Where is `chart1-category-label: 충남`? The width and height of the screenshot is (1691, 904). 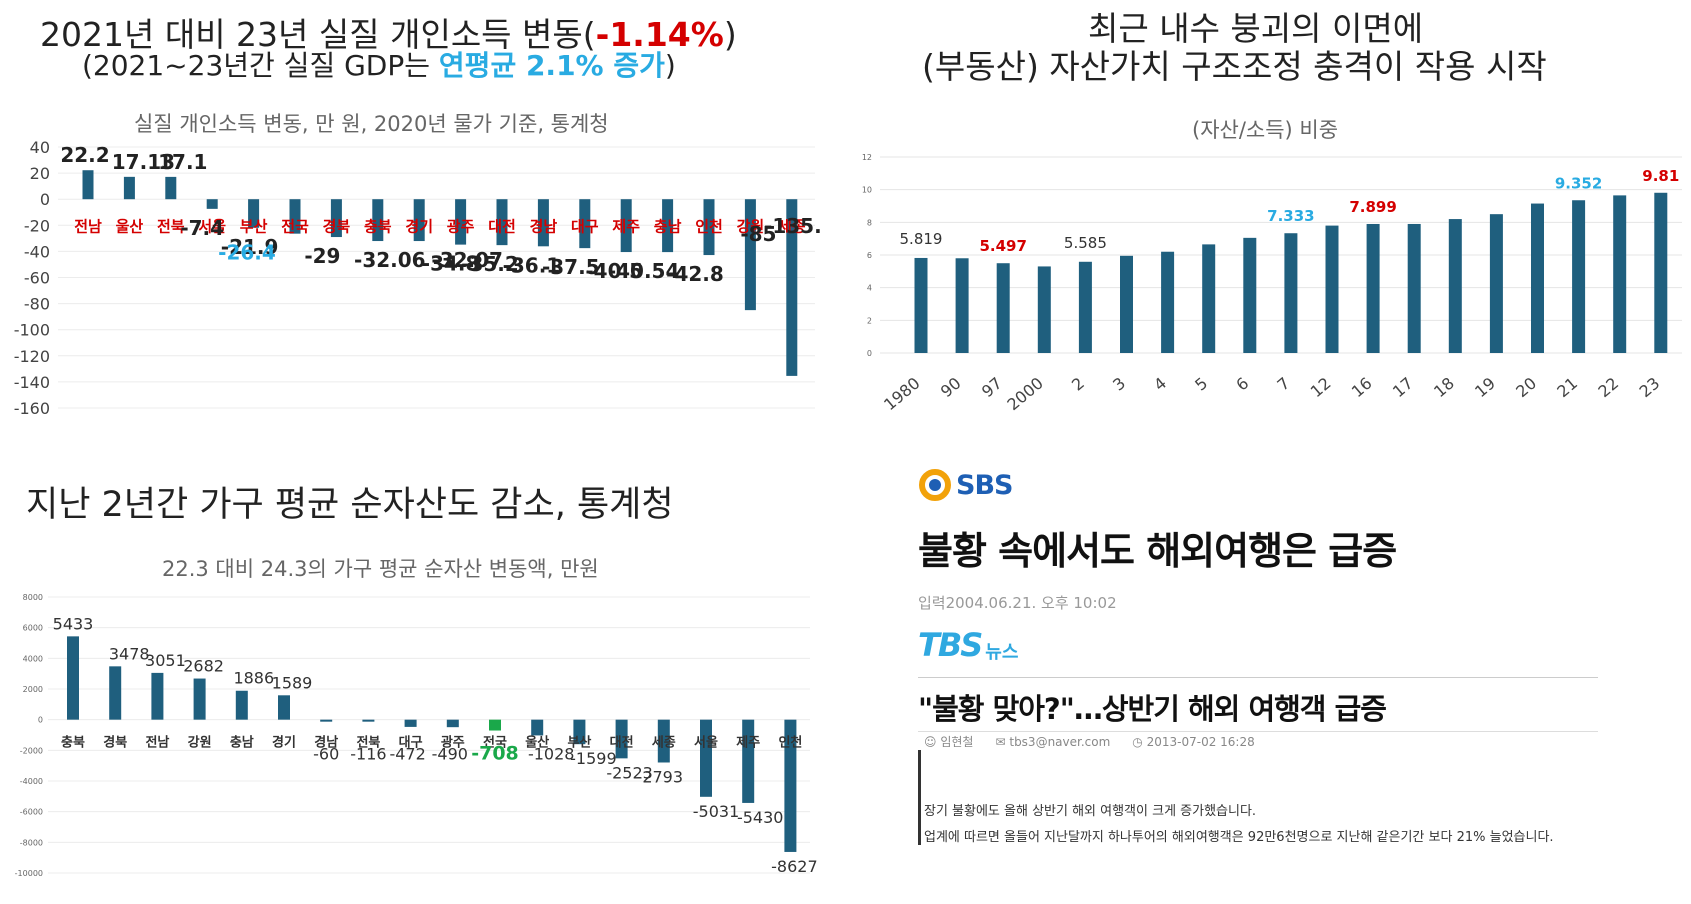
chart1-category-label: 충남 is located at coordinates (668, 226).